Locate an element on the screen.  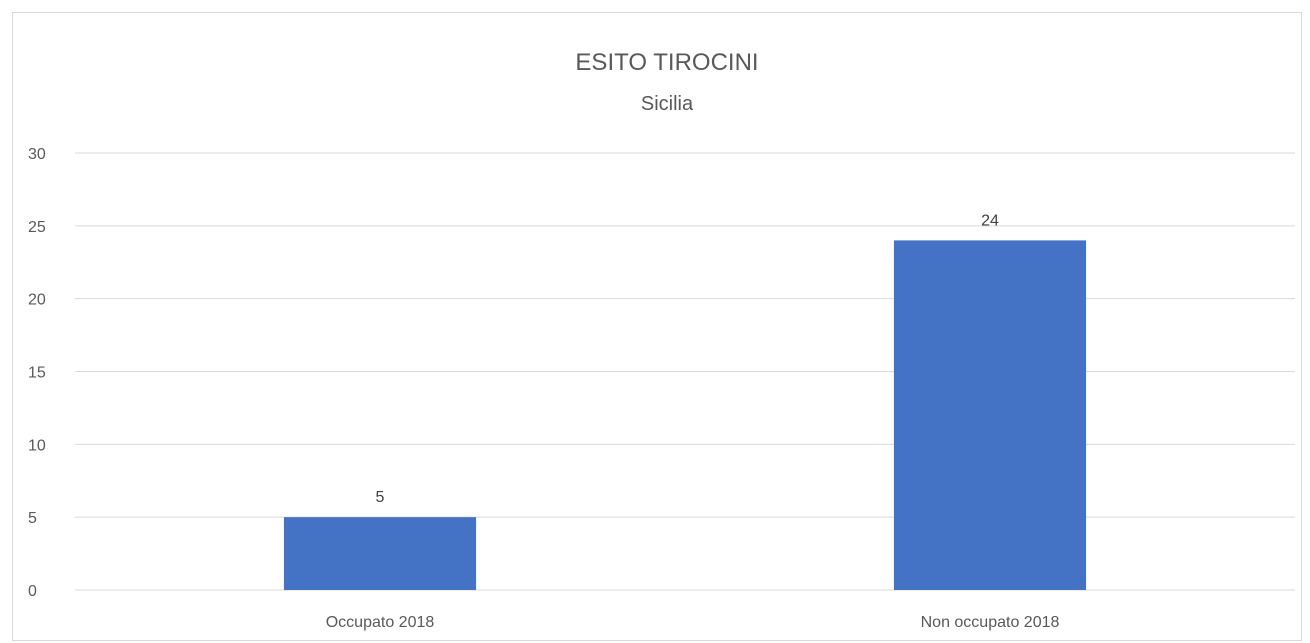
y-tick-label: 25 is located at coordinates (37, 227).